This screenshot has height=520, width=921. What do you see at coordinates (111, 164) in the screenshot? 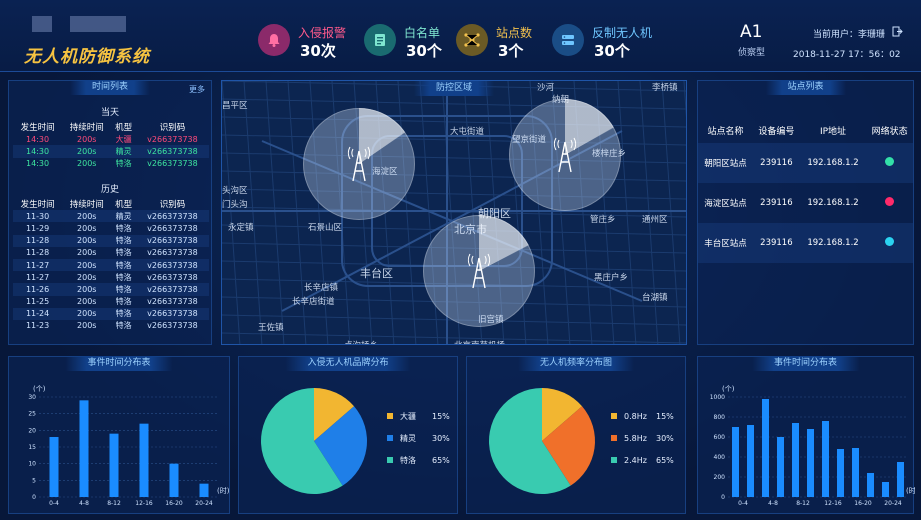
I see `table-row: 14:30 200s 特洛 v266373738` at bounding box center [111, 164].